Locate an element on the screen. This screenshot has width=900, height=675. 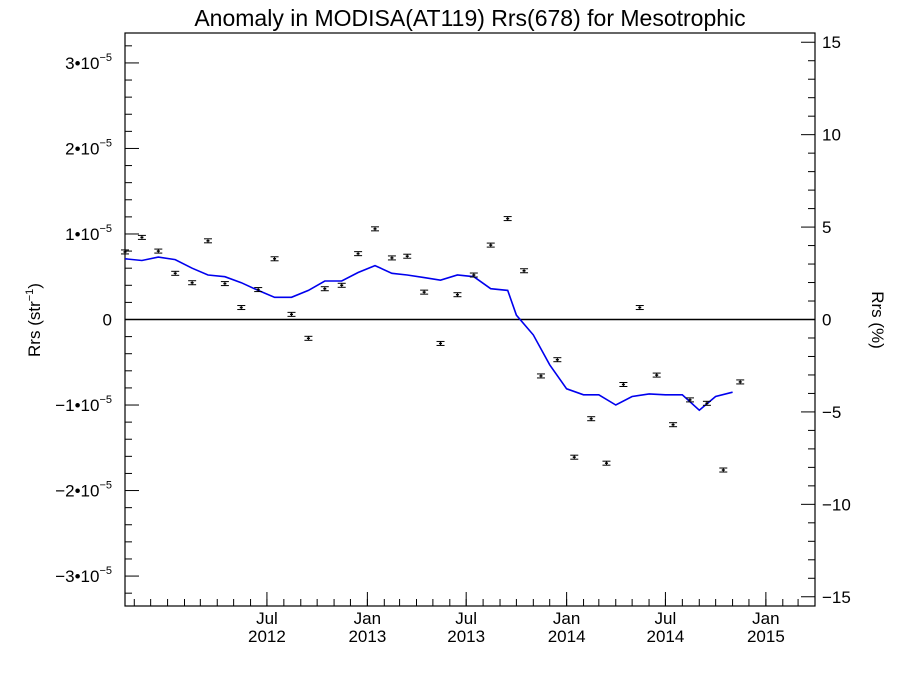
right-tick-label: 0 is located at coordinates (826, 320).